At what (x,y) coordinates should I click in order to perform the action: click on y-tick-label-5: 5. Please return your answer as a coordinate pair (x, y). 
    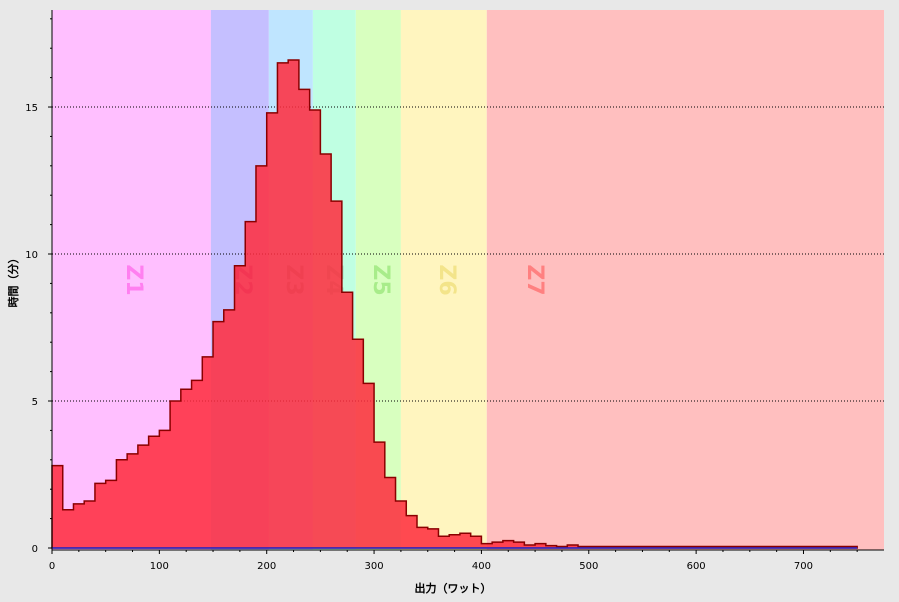
    Looking at the image, I should click on (35, 402).